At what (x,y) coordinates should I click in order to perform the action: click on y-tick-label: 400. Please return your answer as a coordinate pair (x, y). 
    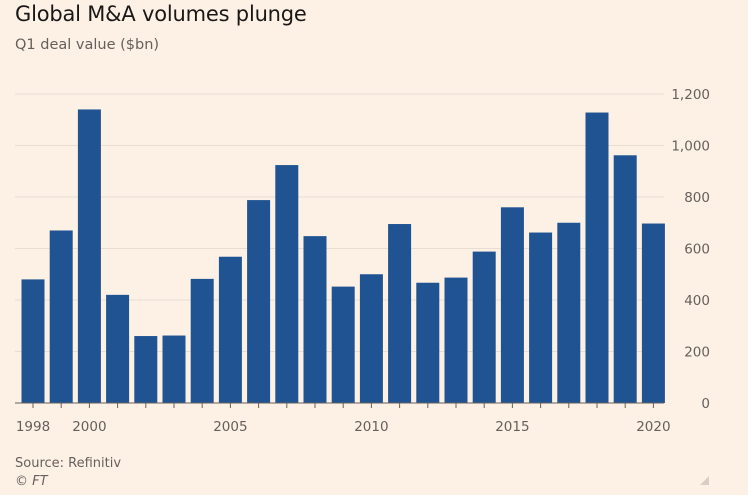
    Looking at the image, I should click on (697, 301).